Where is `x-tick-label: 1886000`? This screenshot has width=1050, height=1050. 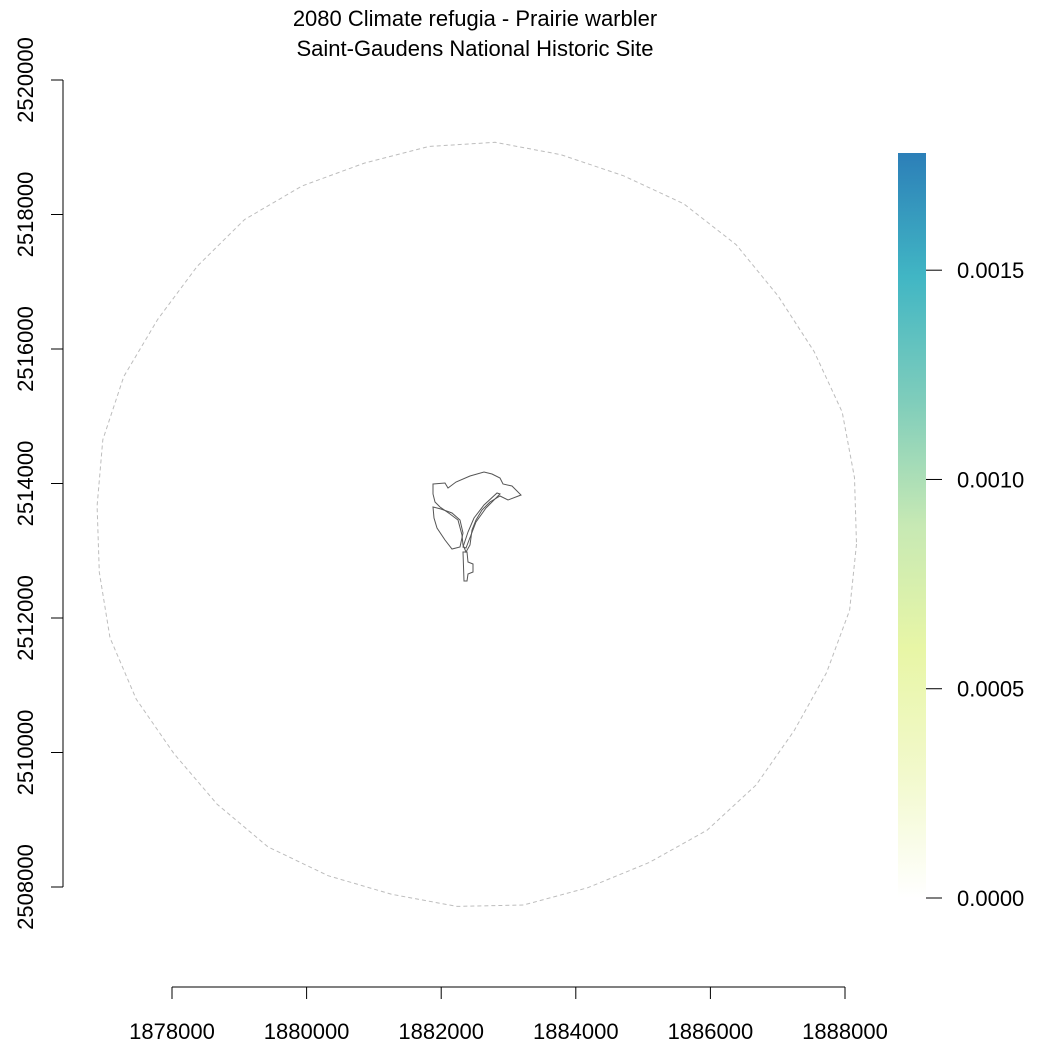 x-tick-label: 1886000 is located at coordinates (711, 1031).